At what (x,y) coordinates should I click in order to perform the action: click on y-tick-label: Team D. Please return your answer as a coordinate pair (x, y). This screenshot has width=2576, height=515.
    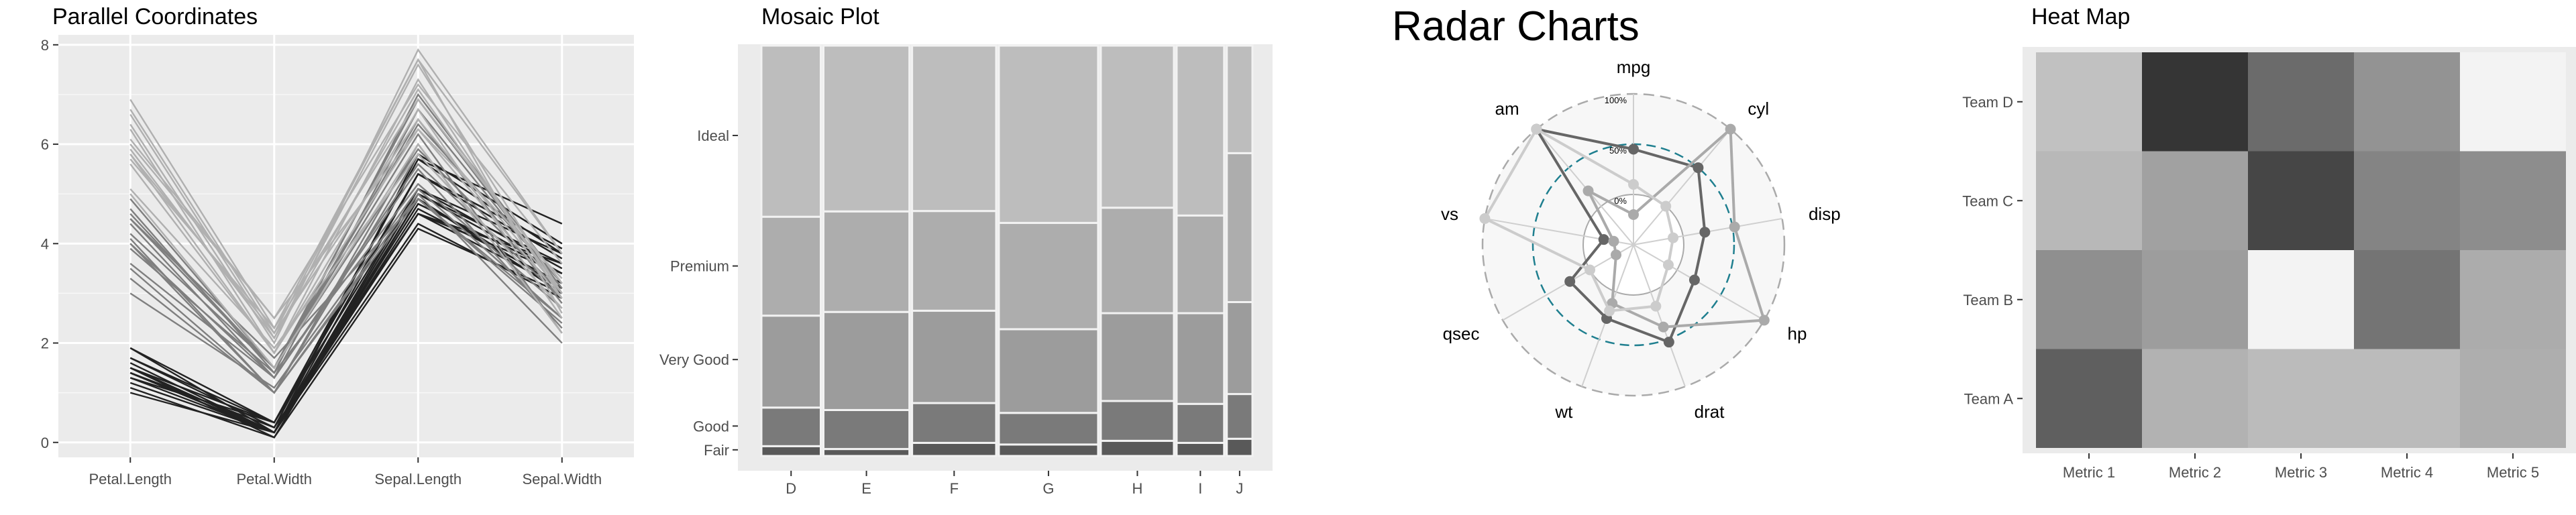
    Looking at the image, I should click on (1987, 102).